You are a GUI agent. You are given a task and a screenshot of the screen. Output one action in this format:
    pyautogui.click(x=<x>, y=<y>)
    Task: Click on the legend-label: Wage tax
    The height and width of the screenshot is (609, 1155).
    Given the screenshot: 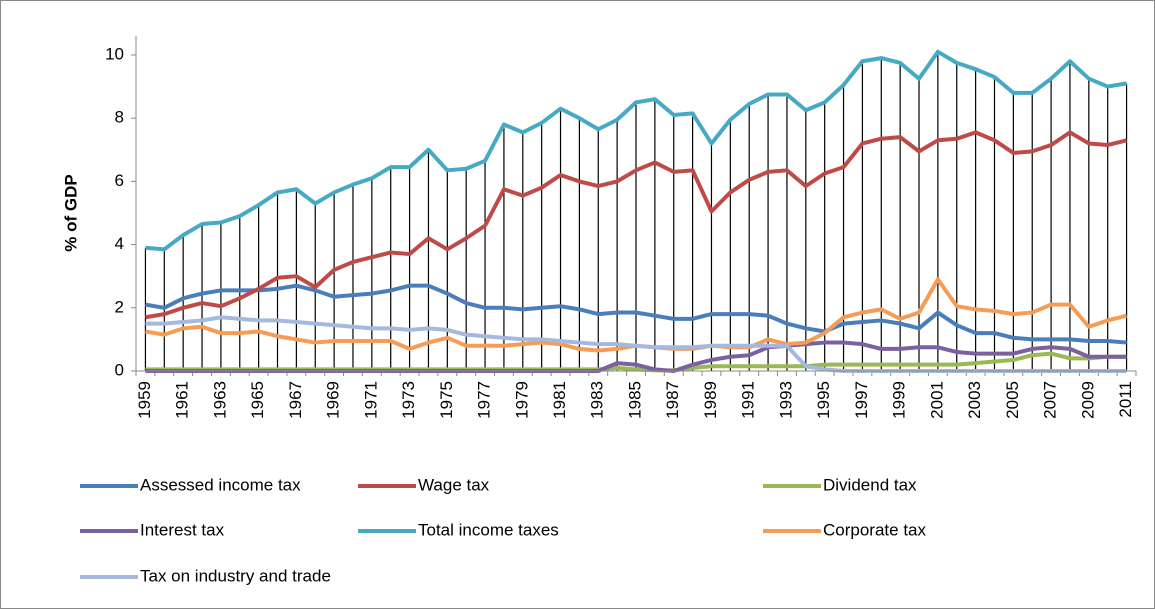 What is the action you would take?
    pyautogui.click(x=454, y=484)
    